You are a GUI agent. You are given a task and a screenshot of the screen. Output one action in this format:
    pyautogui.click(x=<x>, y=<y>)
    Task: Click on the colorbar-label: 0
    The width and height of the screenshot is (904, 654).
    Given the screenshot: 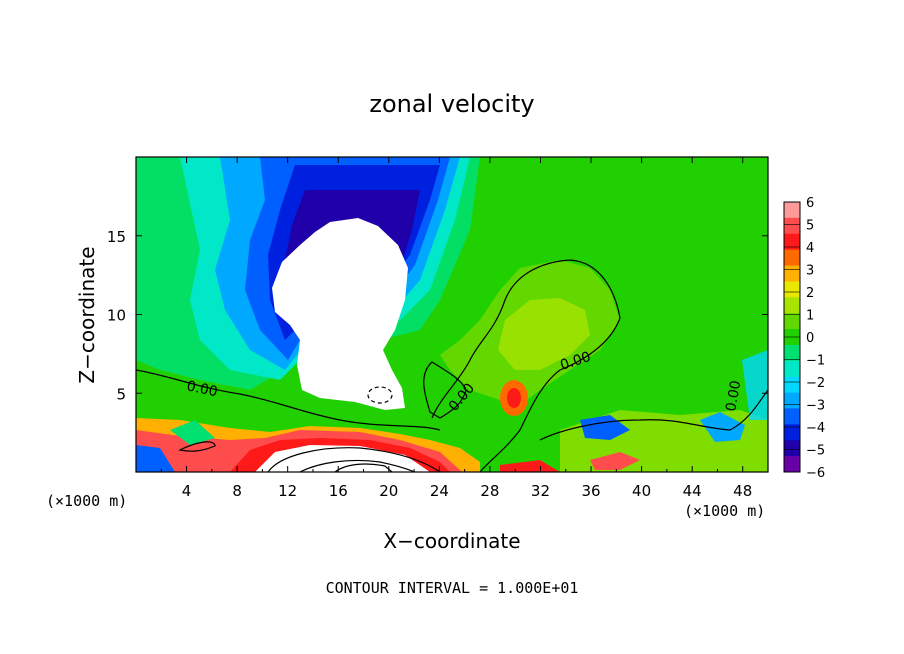 What is the action you would take?
    pyautogui.click(x=810, y=338)
    